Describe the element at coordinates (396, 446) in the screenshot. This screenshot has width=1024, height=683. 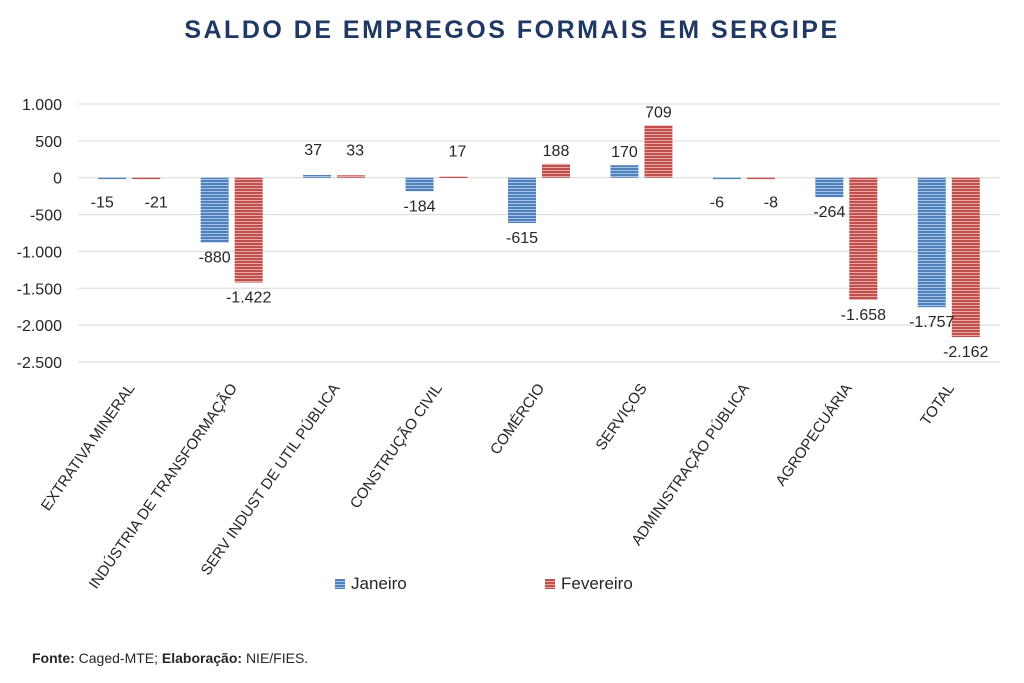
I see `x-tick-label: CONSTRUÇÃO CIVIL` at that location.